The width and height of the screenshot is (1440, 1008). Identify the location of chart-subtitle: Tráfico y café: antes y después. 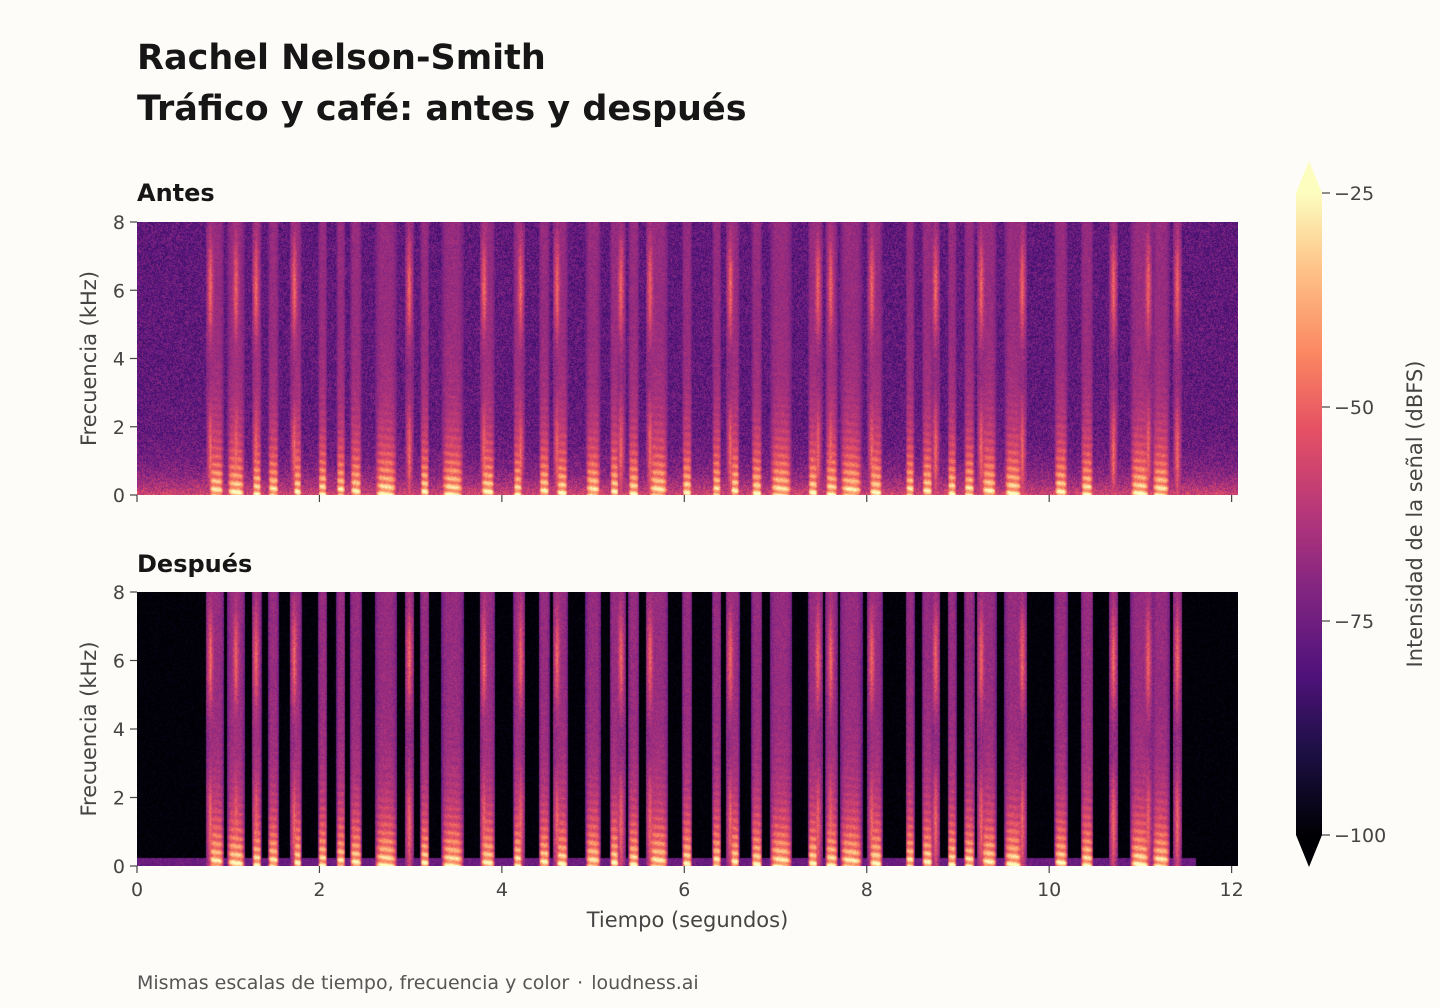
(442, 109).